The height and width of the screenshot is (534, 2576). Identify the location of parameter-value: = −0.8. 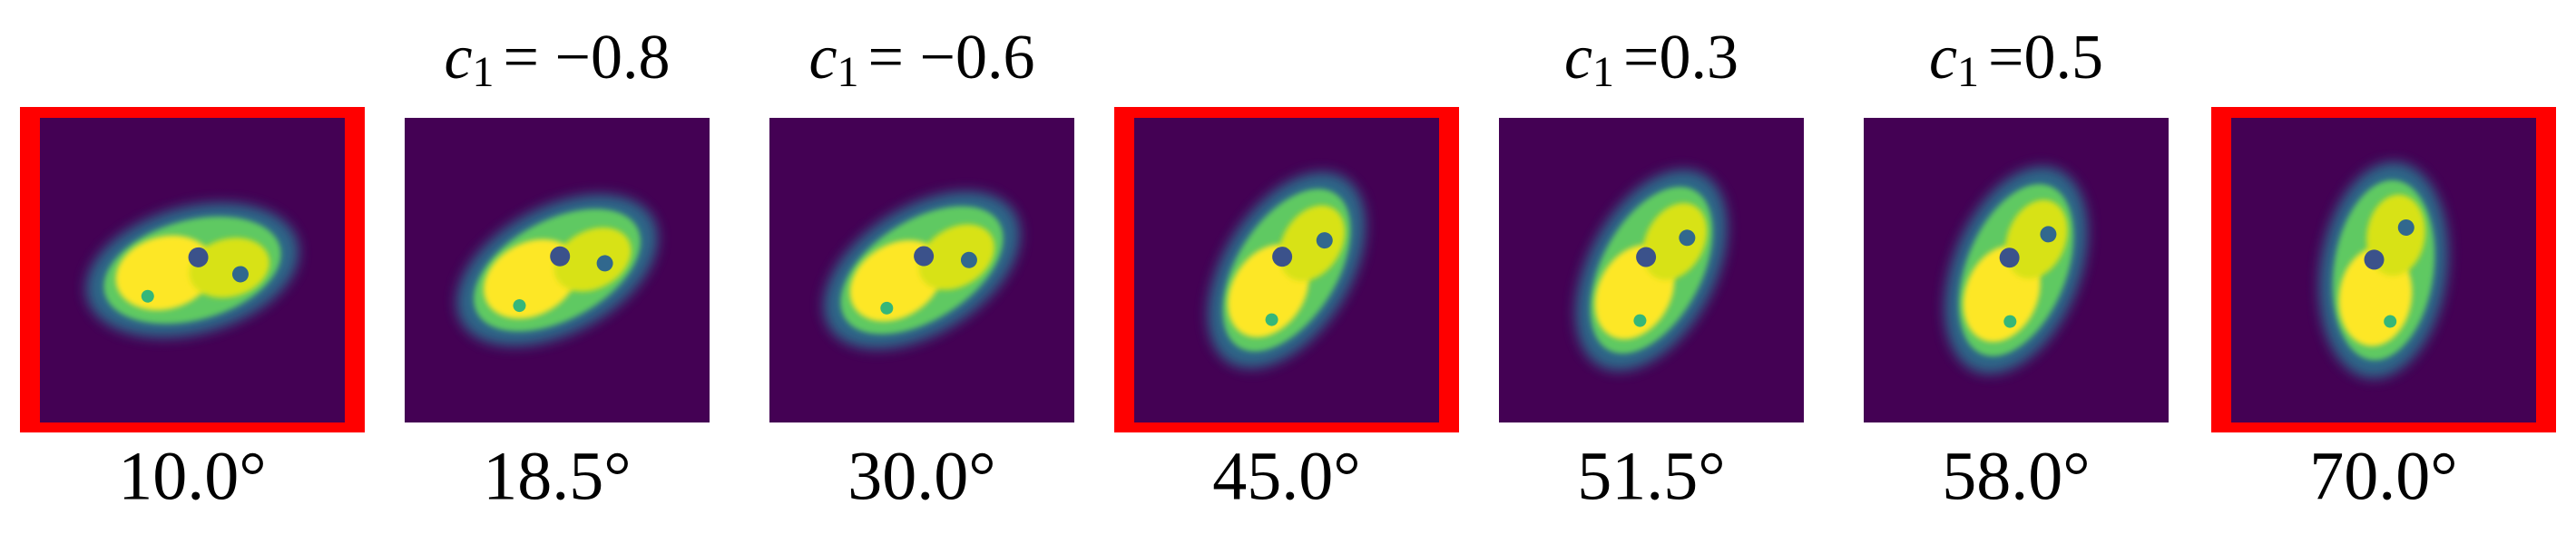
(587, 57).